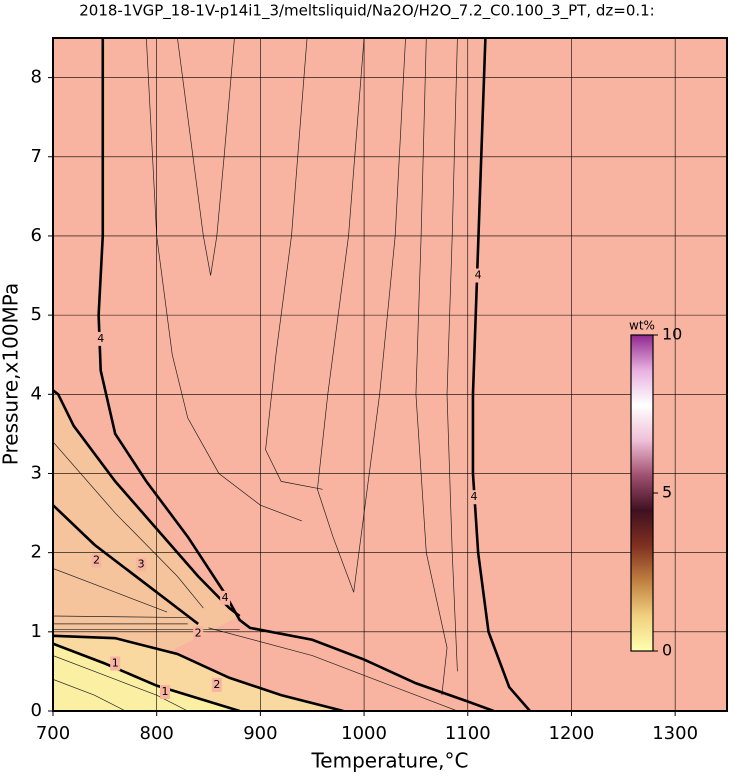  What do you see at coordinates (667, 492) in the screenshot?
I see `colorbar-tick-label: 5` at bounding box center [667, 492].